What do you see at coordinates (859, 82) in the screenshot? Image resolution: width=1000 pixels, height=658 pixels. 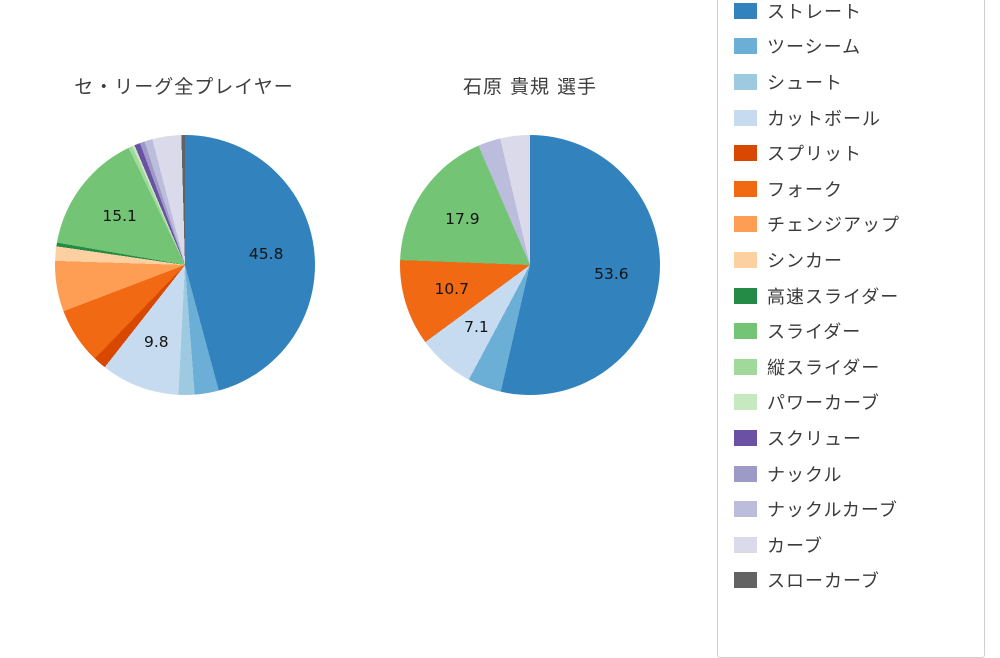 I see `legend-item: シュート` at bounding box center [859, 82].